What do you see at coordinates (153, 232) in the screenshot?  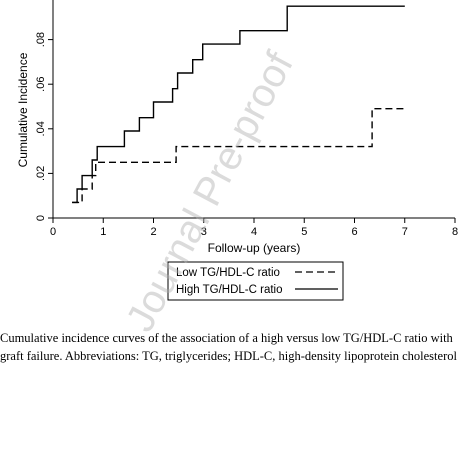 I see `x-tick-label: 2` at bounding box center [153, 232].